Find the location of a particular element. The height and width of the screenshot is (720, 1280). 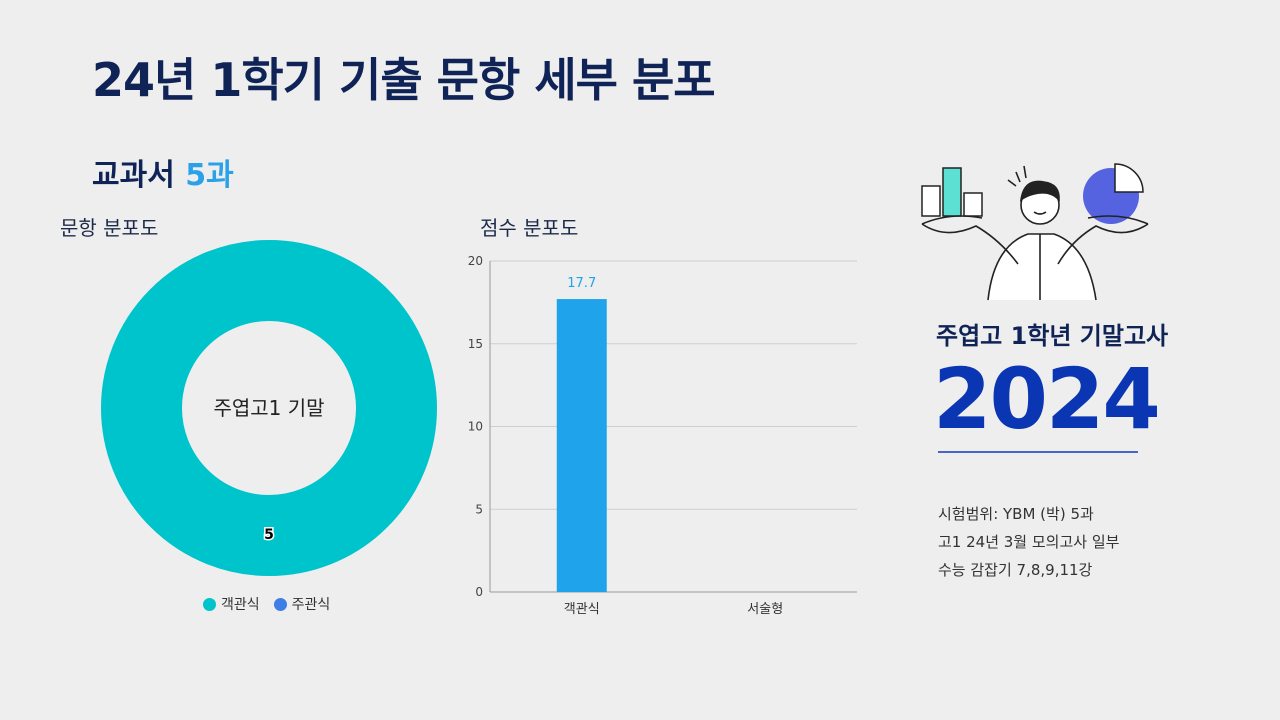

donut-center-label: 주엽고1 기말 is located at coordinates (268, 408).